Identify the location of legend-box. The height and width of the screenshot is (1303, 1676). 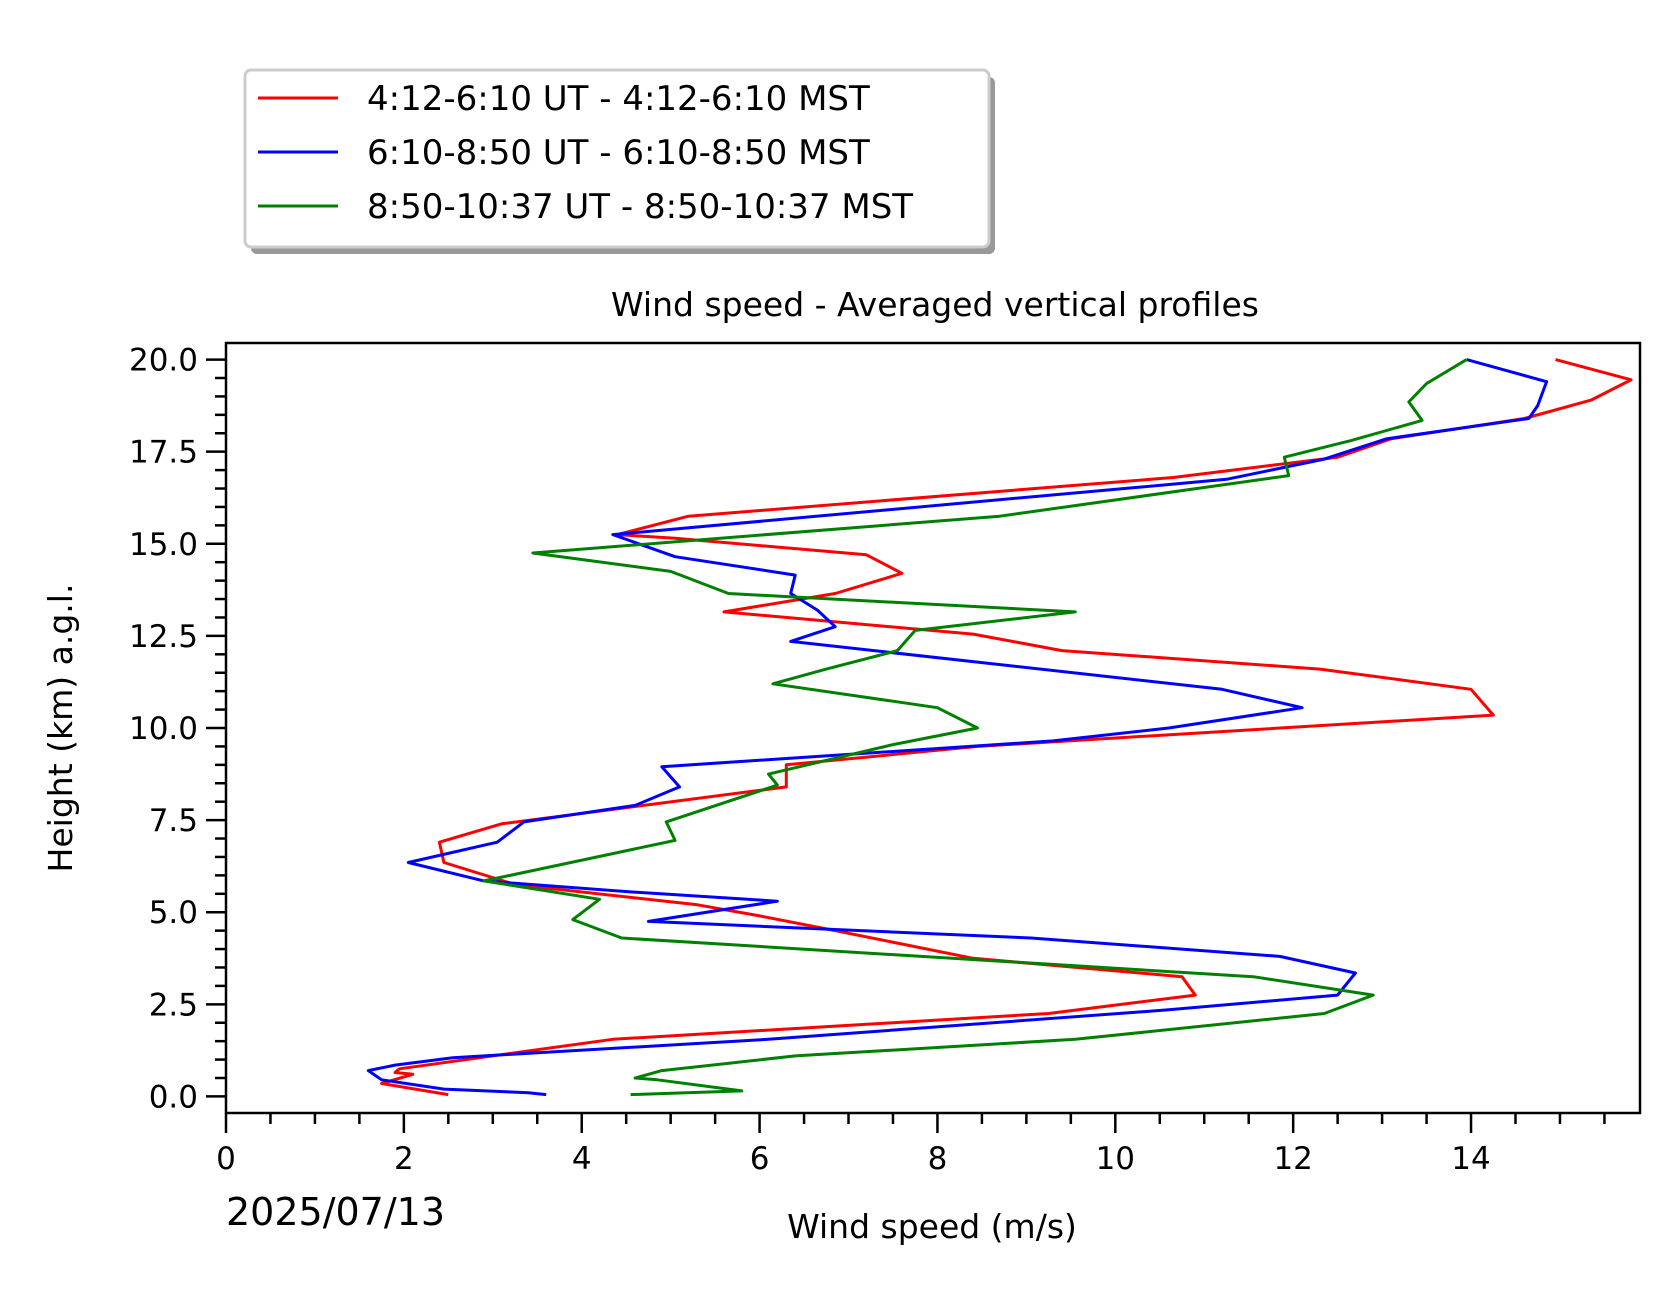
(617, 158).